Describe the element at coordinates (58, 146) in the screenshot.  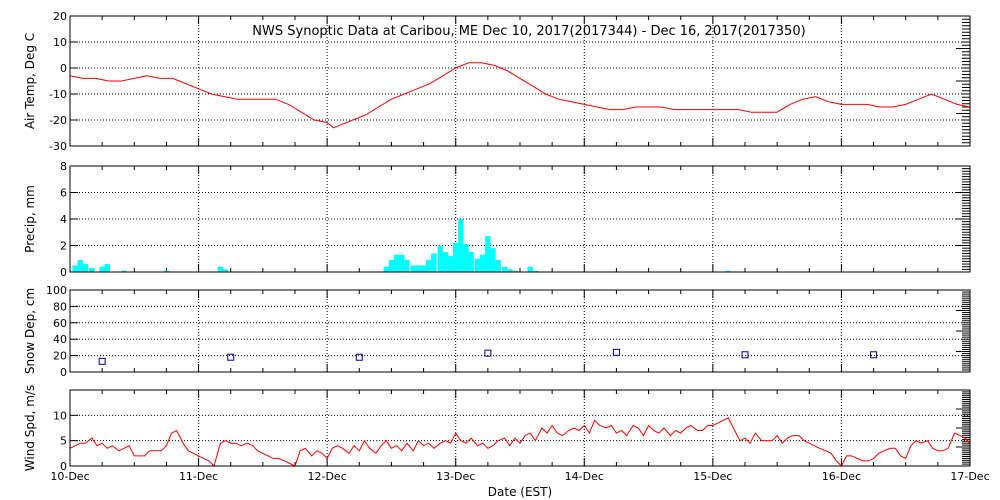
I see `y-tick-label: -30` at that location.